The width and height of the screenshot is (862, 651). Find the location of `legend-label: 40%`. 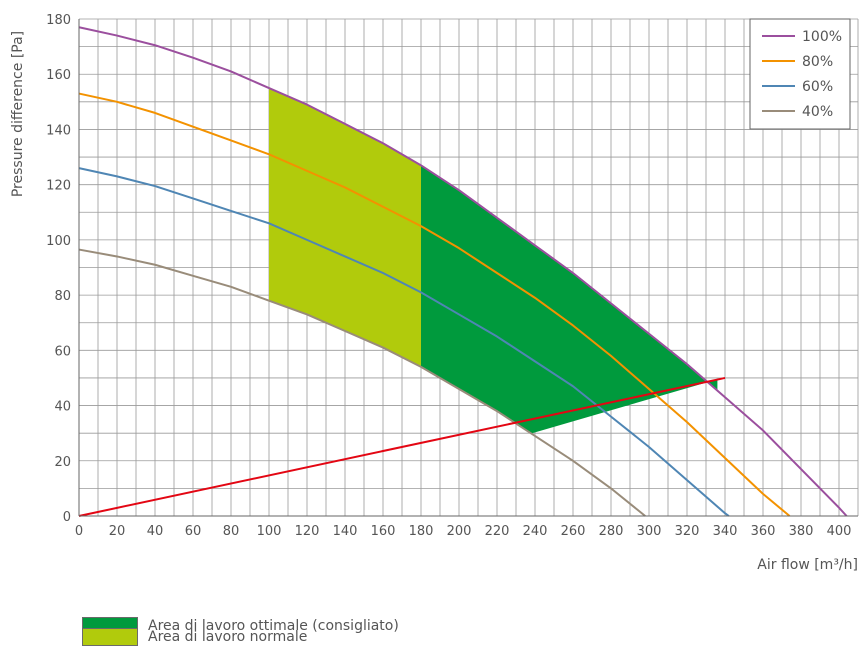

legend-label: 40% is located at coordinates (817, 112).